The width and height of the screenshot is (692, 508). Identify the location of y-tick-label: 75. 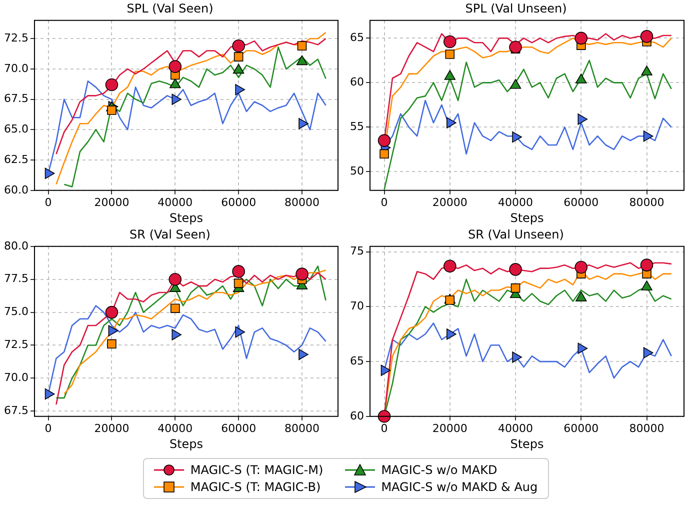
(357, 251).